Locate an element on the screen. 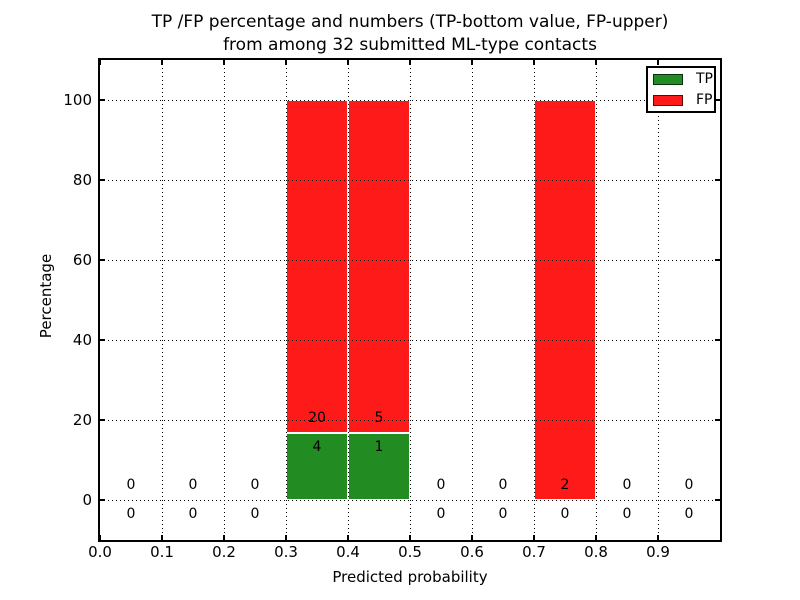 The image size is (800, 600). x-axis-label: Predicted probability is located at coordinates (410, 577).